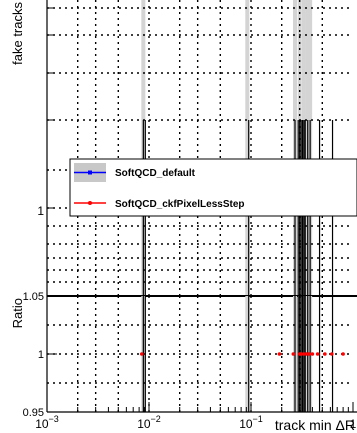 The image size is (357, 433). Describe the element at coordinates (41, 355) in the screenshot. I see `ratio-y-tick-label: 1` at that location.